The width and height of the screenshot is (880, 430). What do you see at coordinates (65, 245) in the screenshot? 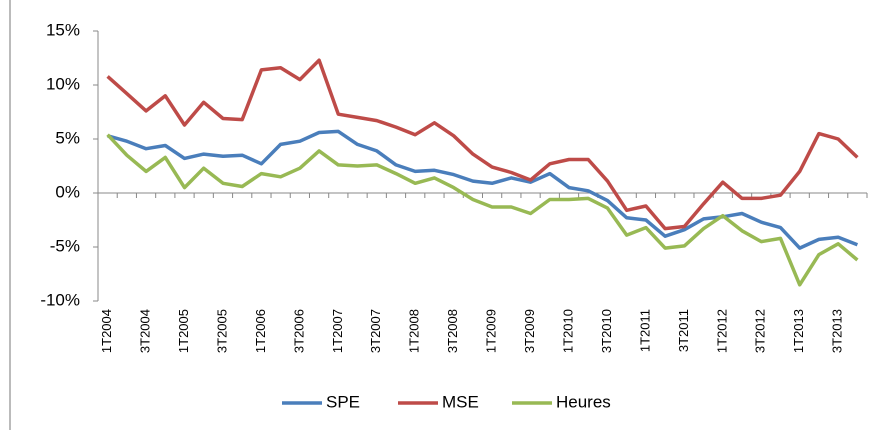
I see `y-tick-label: -5%` at bounding box center [65, 245].